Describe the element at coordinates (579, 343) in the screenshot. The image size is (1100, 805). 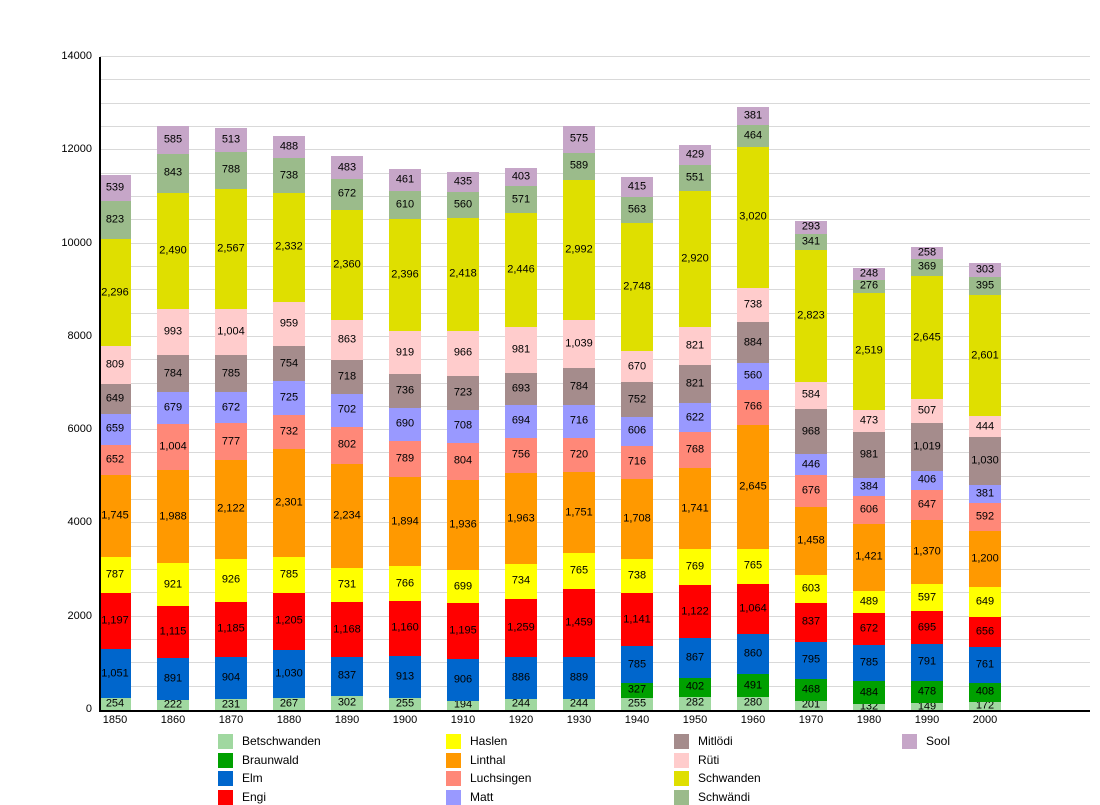
I see `bar-value-label: 1,039` at that location.